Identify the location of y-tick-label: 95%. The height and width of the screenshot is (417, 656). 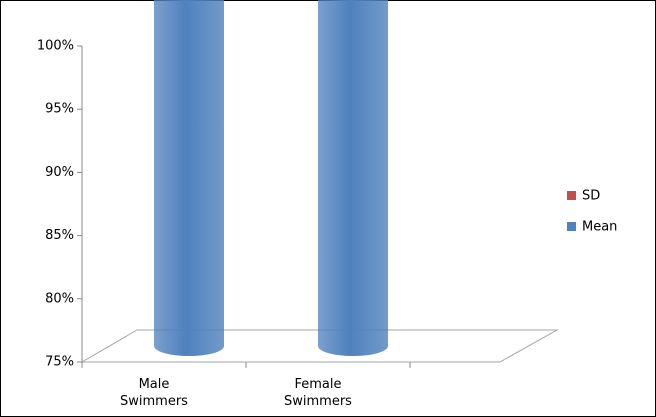
(59, 109).